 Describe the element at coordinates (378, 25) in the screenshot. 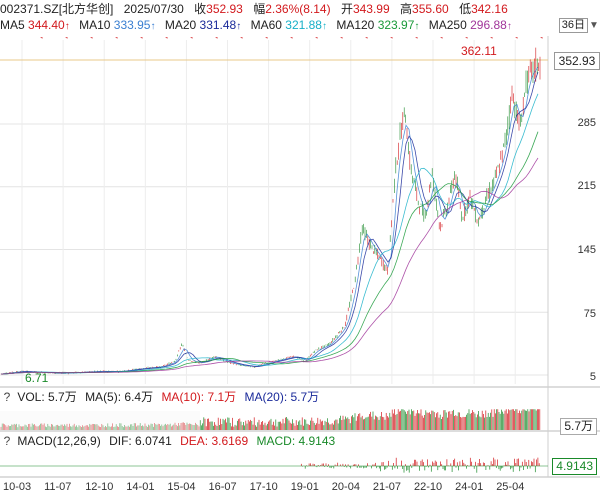

I see `ma120-legend: MA120 323.97↑` at that location.